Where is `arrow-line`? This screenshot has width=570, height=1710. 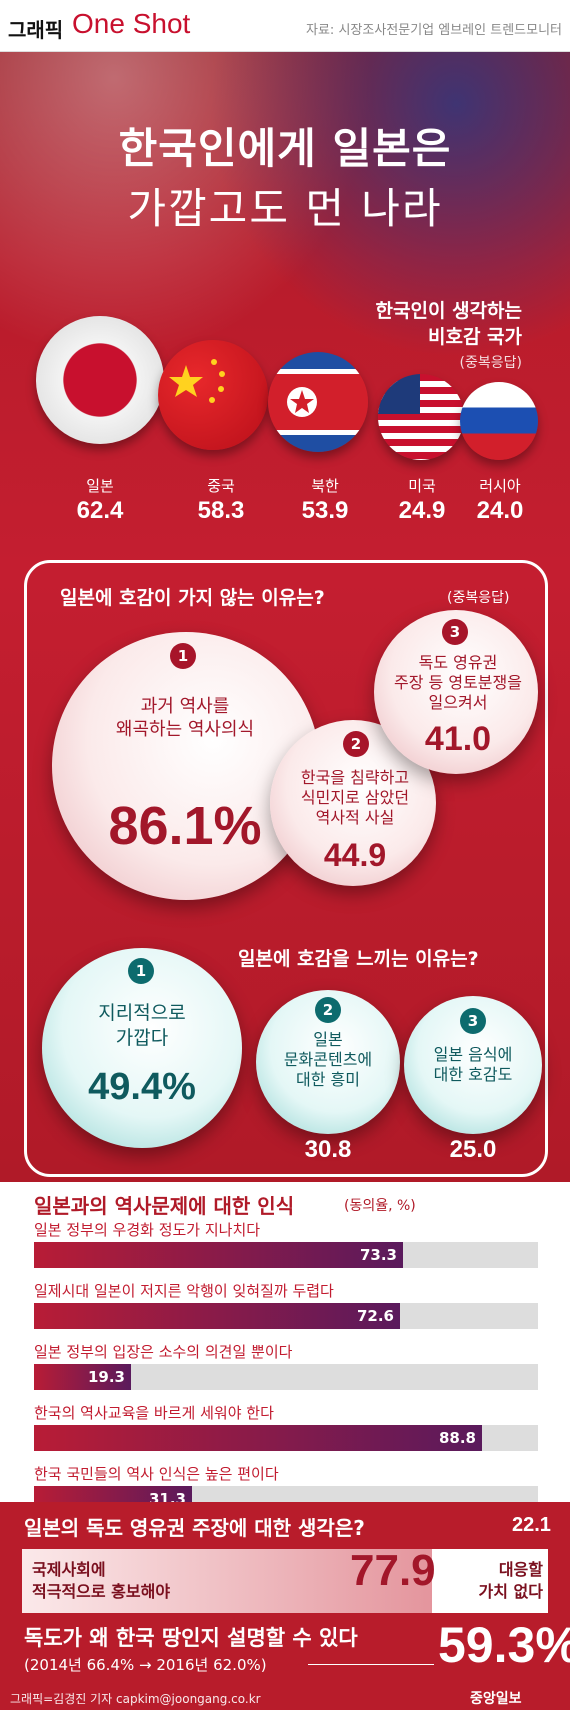 arrow-line is located at coordinates (371, 1664).